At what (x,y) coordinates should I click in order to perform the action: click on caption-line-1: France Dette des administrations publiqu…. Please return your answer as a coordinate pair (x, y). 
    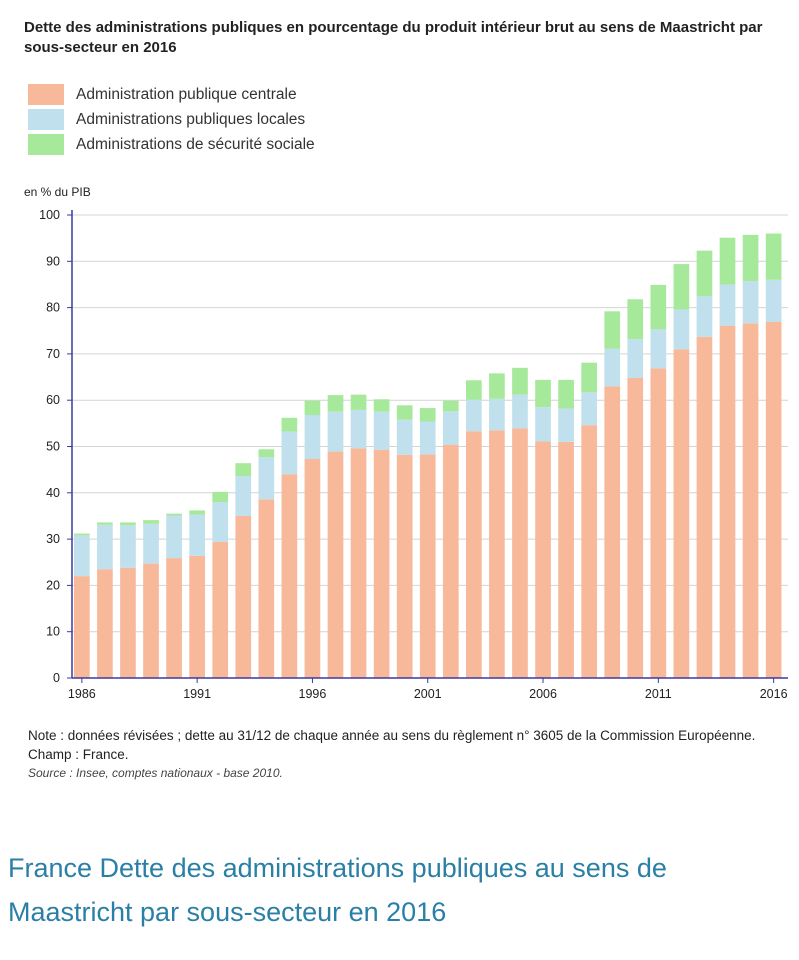
    Looking at the image, I should click on (337, 868).